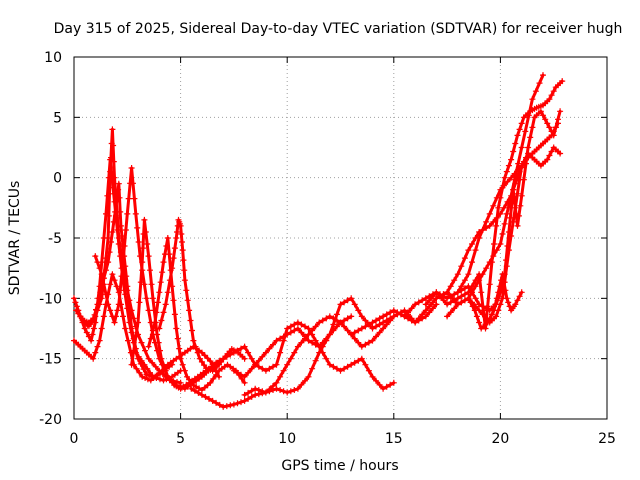  Describe the element at coordinates (57, 118) in the screenshot. I see `y-tick-label: 5` at that location.